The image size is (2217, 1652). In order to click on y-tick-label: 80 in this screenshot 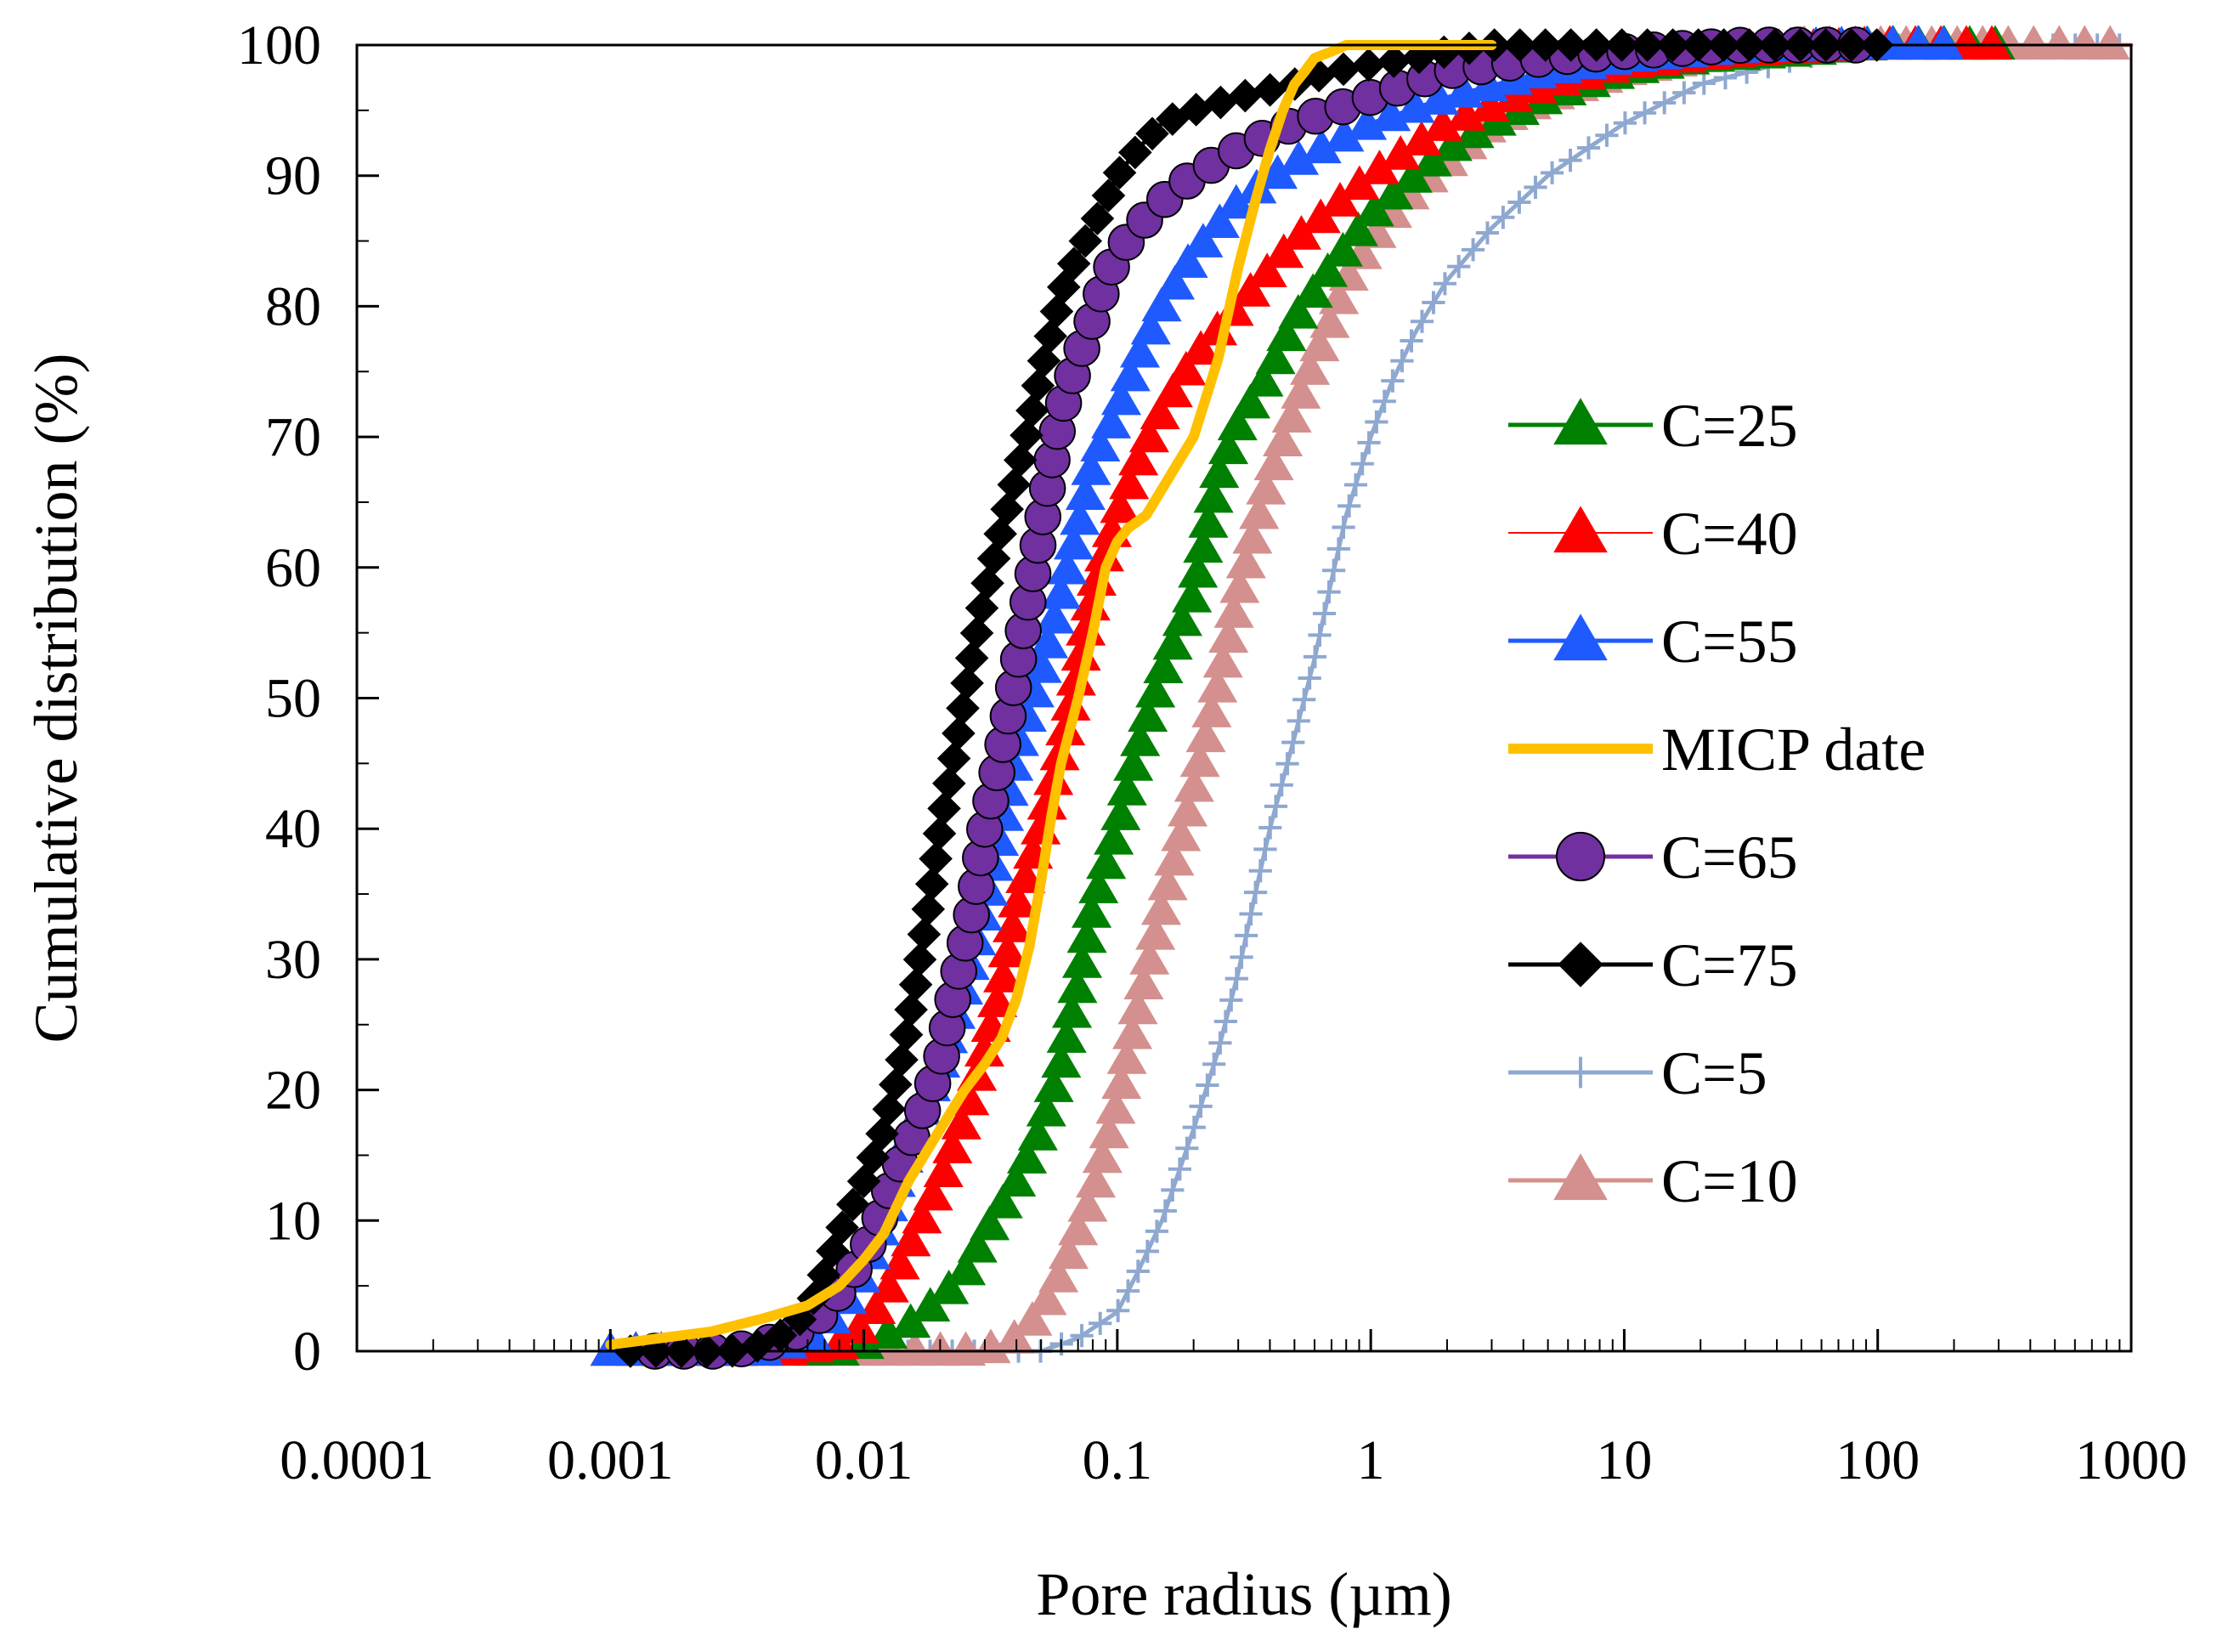, I will do `click(293, 306)`.